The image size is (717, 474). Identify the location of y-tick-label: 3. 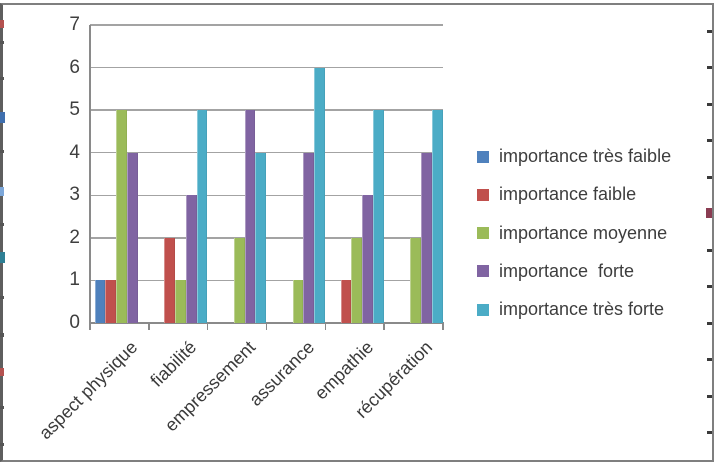
(74, 195).